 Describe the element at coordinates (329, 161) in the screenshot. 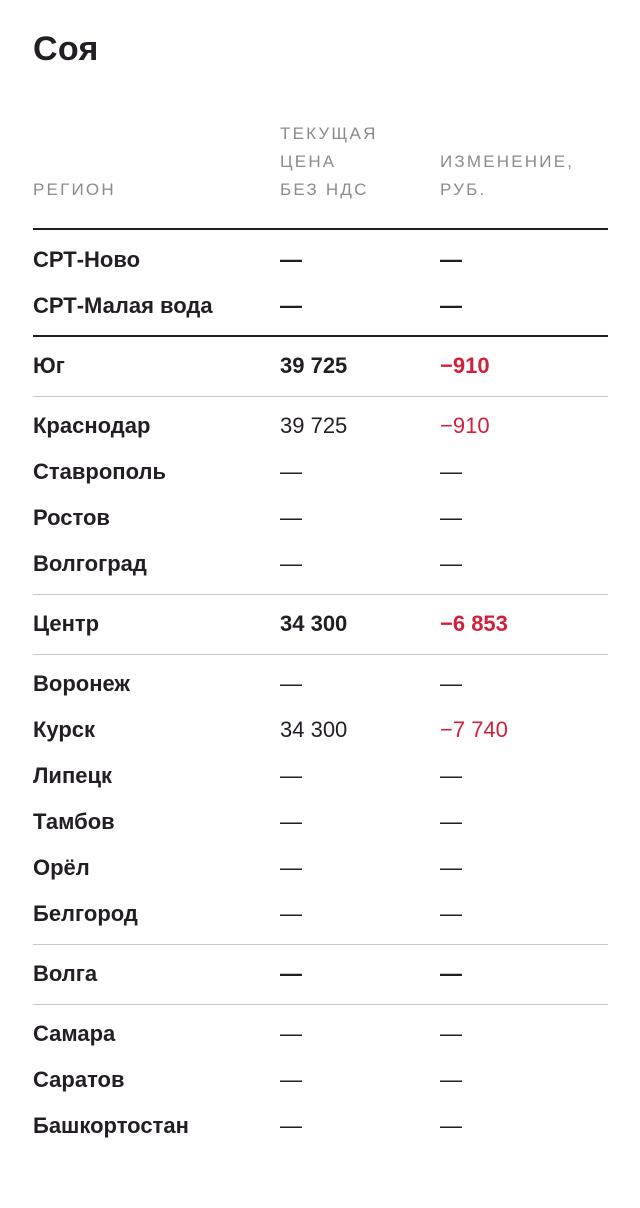

I see `column-header-price: Текущая цена без НДС` at that location.